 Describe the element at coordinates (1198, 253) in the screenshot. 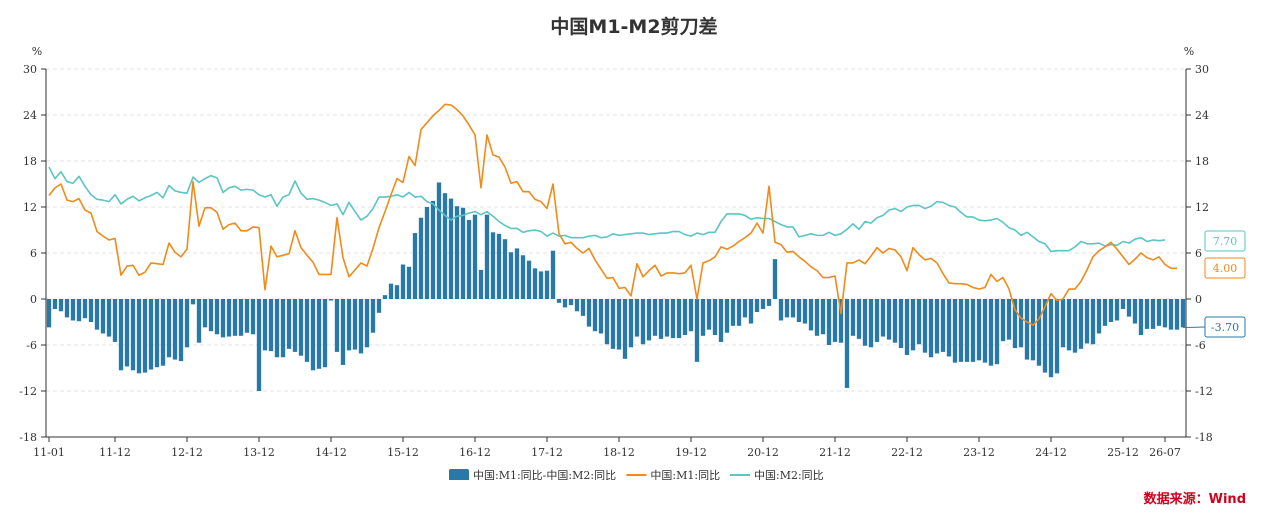

I see `y-tick-label-right: 6` at that location.